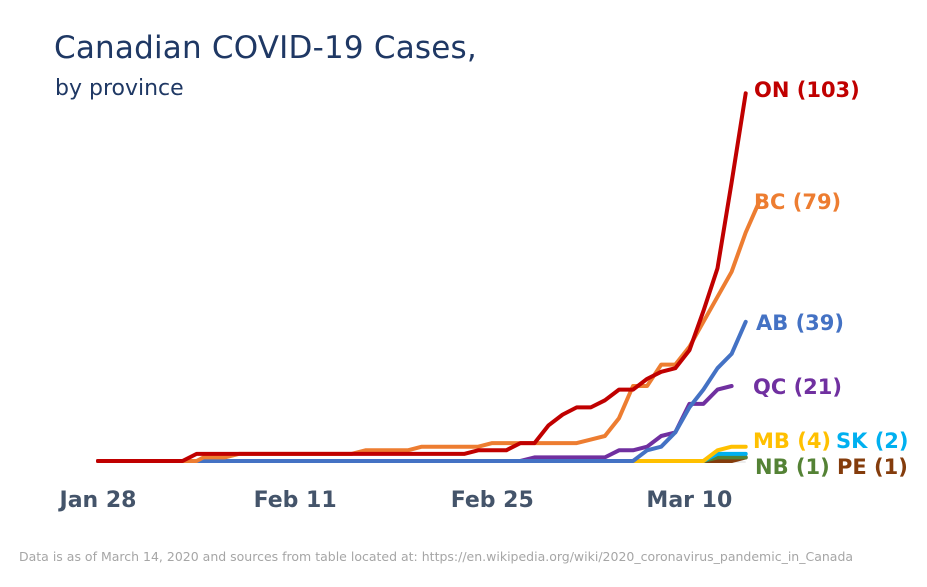 The width and height of the screenshot is (927, 587). Describe the element at coordinates (689, 500) in the screenshot. I see `x-tick-label: Mar 10` at that location.